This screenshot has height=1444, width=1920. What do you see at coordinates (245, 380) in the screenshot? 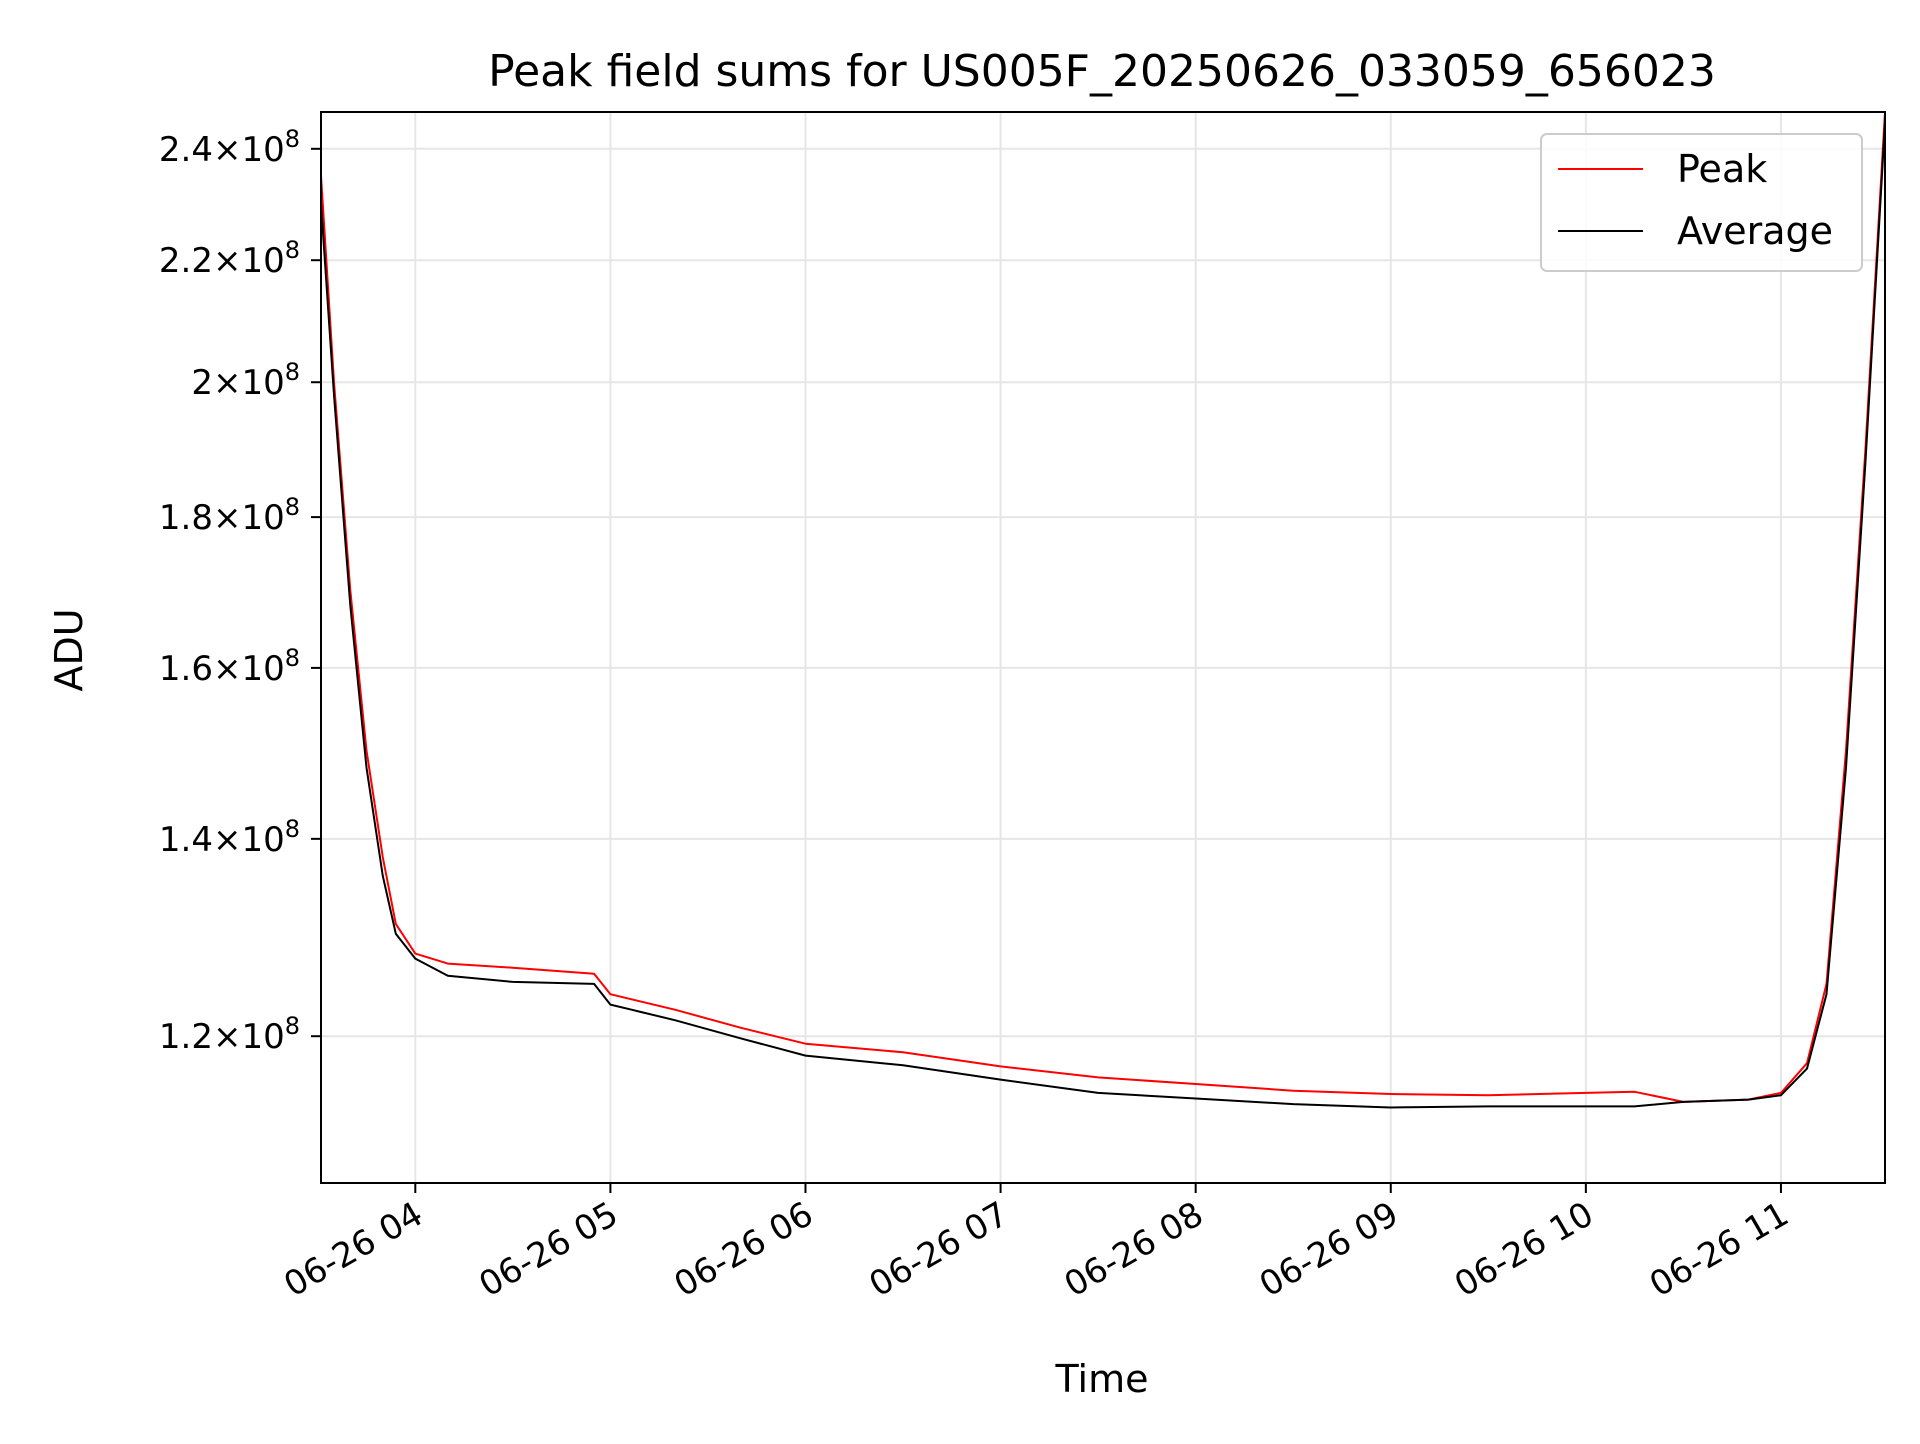
I see `y-tick-label: 2×108` at bounding box center [245, 380].